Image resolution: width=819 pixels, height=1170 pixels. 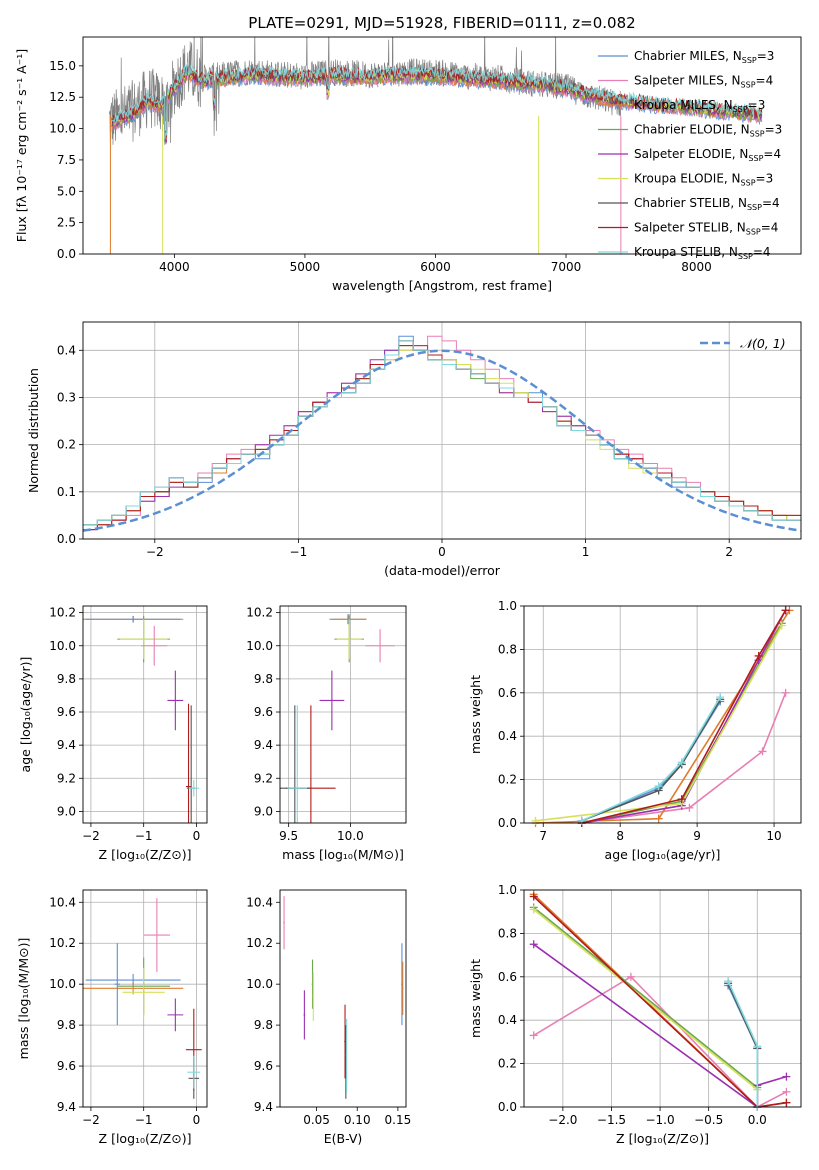 What do you see at coordinates (66, 539) in the screenshot?
I see `y-tick-label: 0.0` at bounding box center [66, 539].